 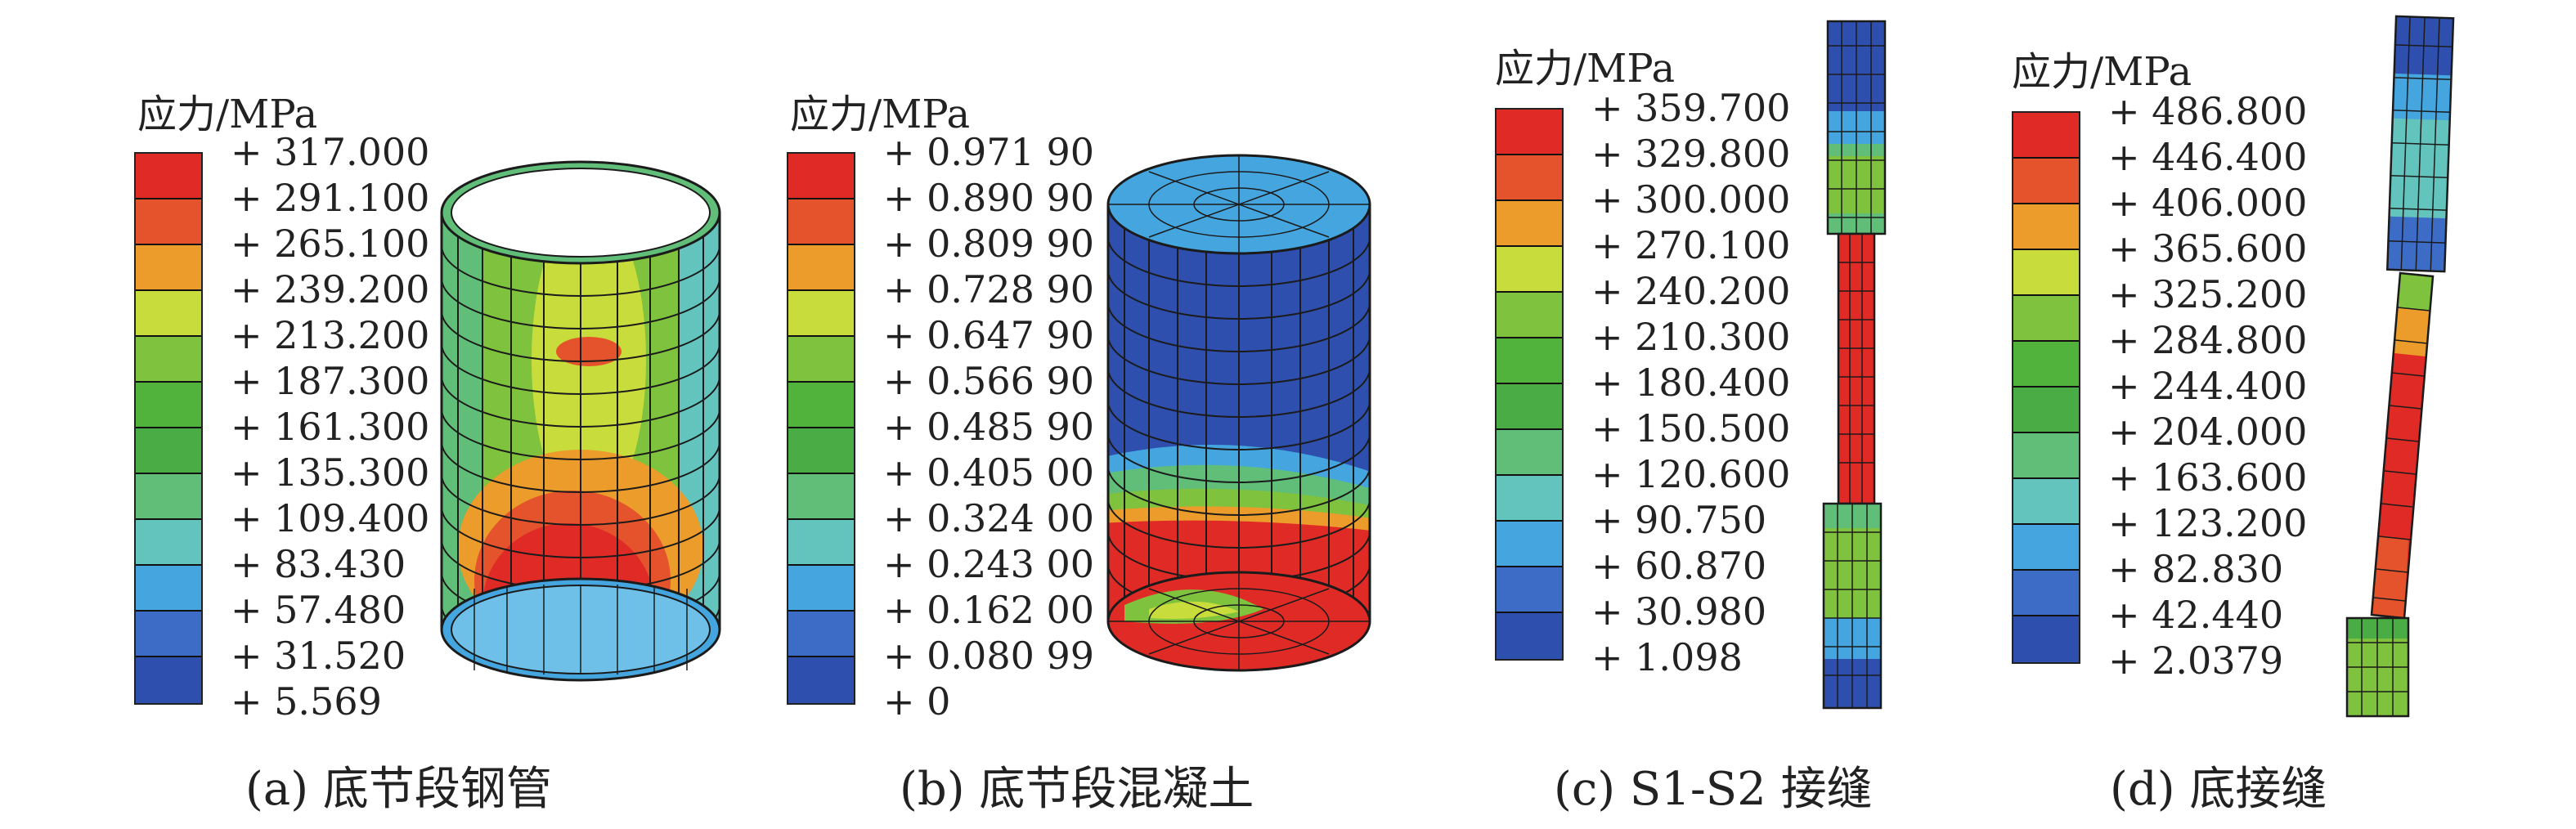 What do you see at coordinates (917, 701) in the screenshot?
I see `legend-level: + 0` at bounding box center [917, 701].